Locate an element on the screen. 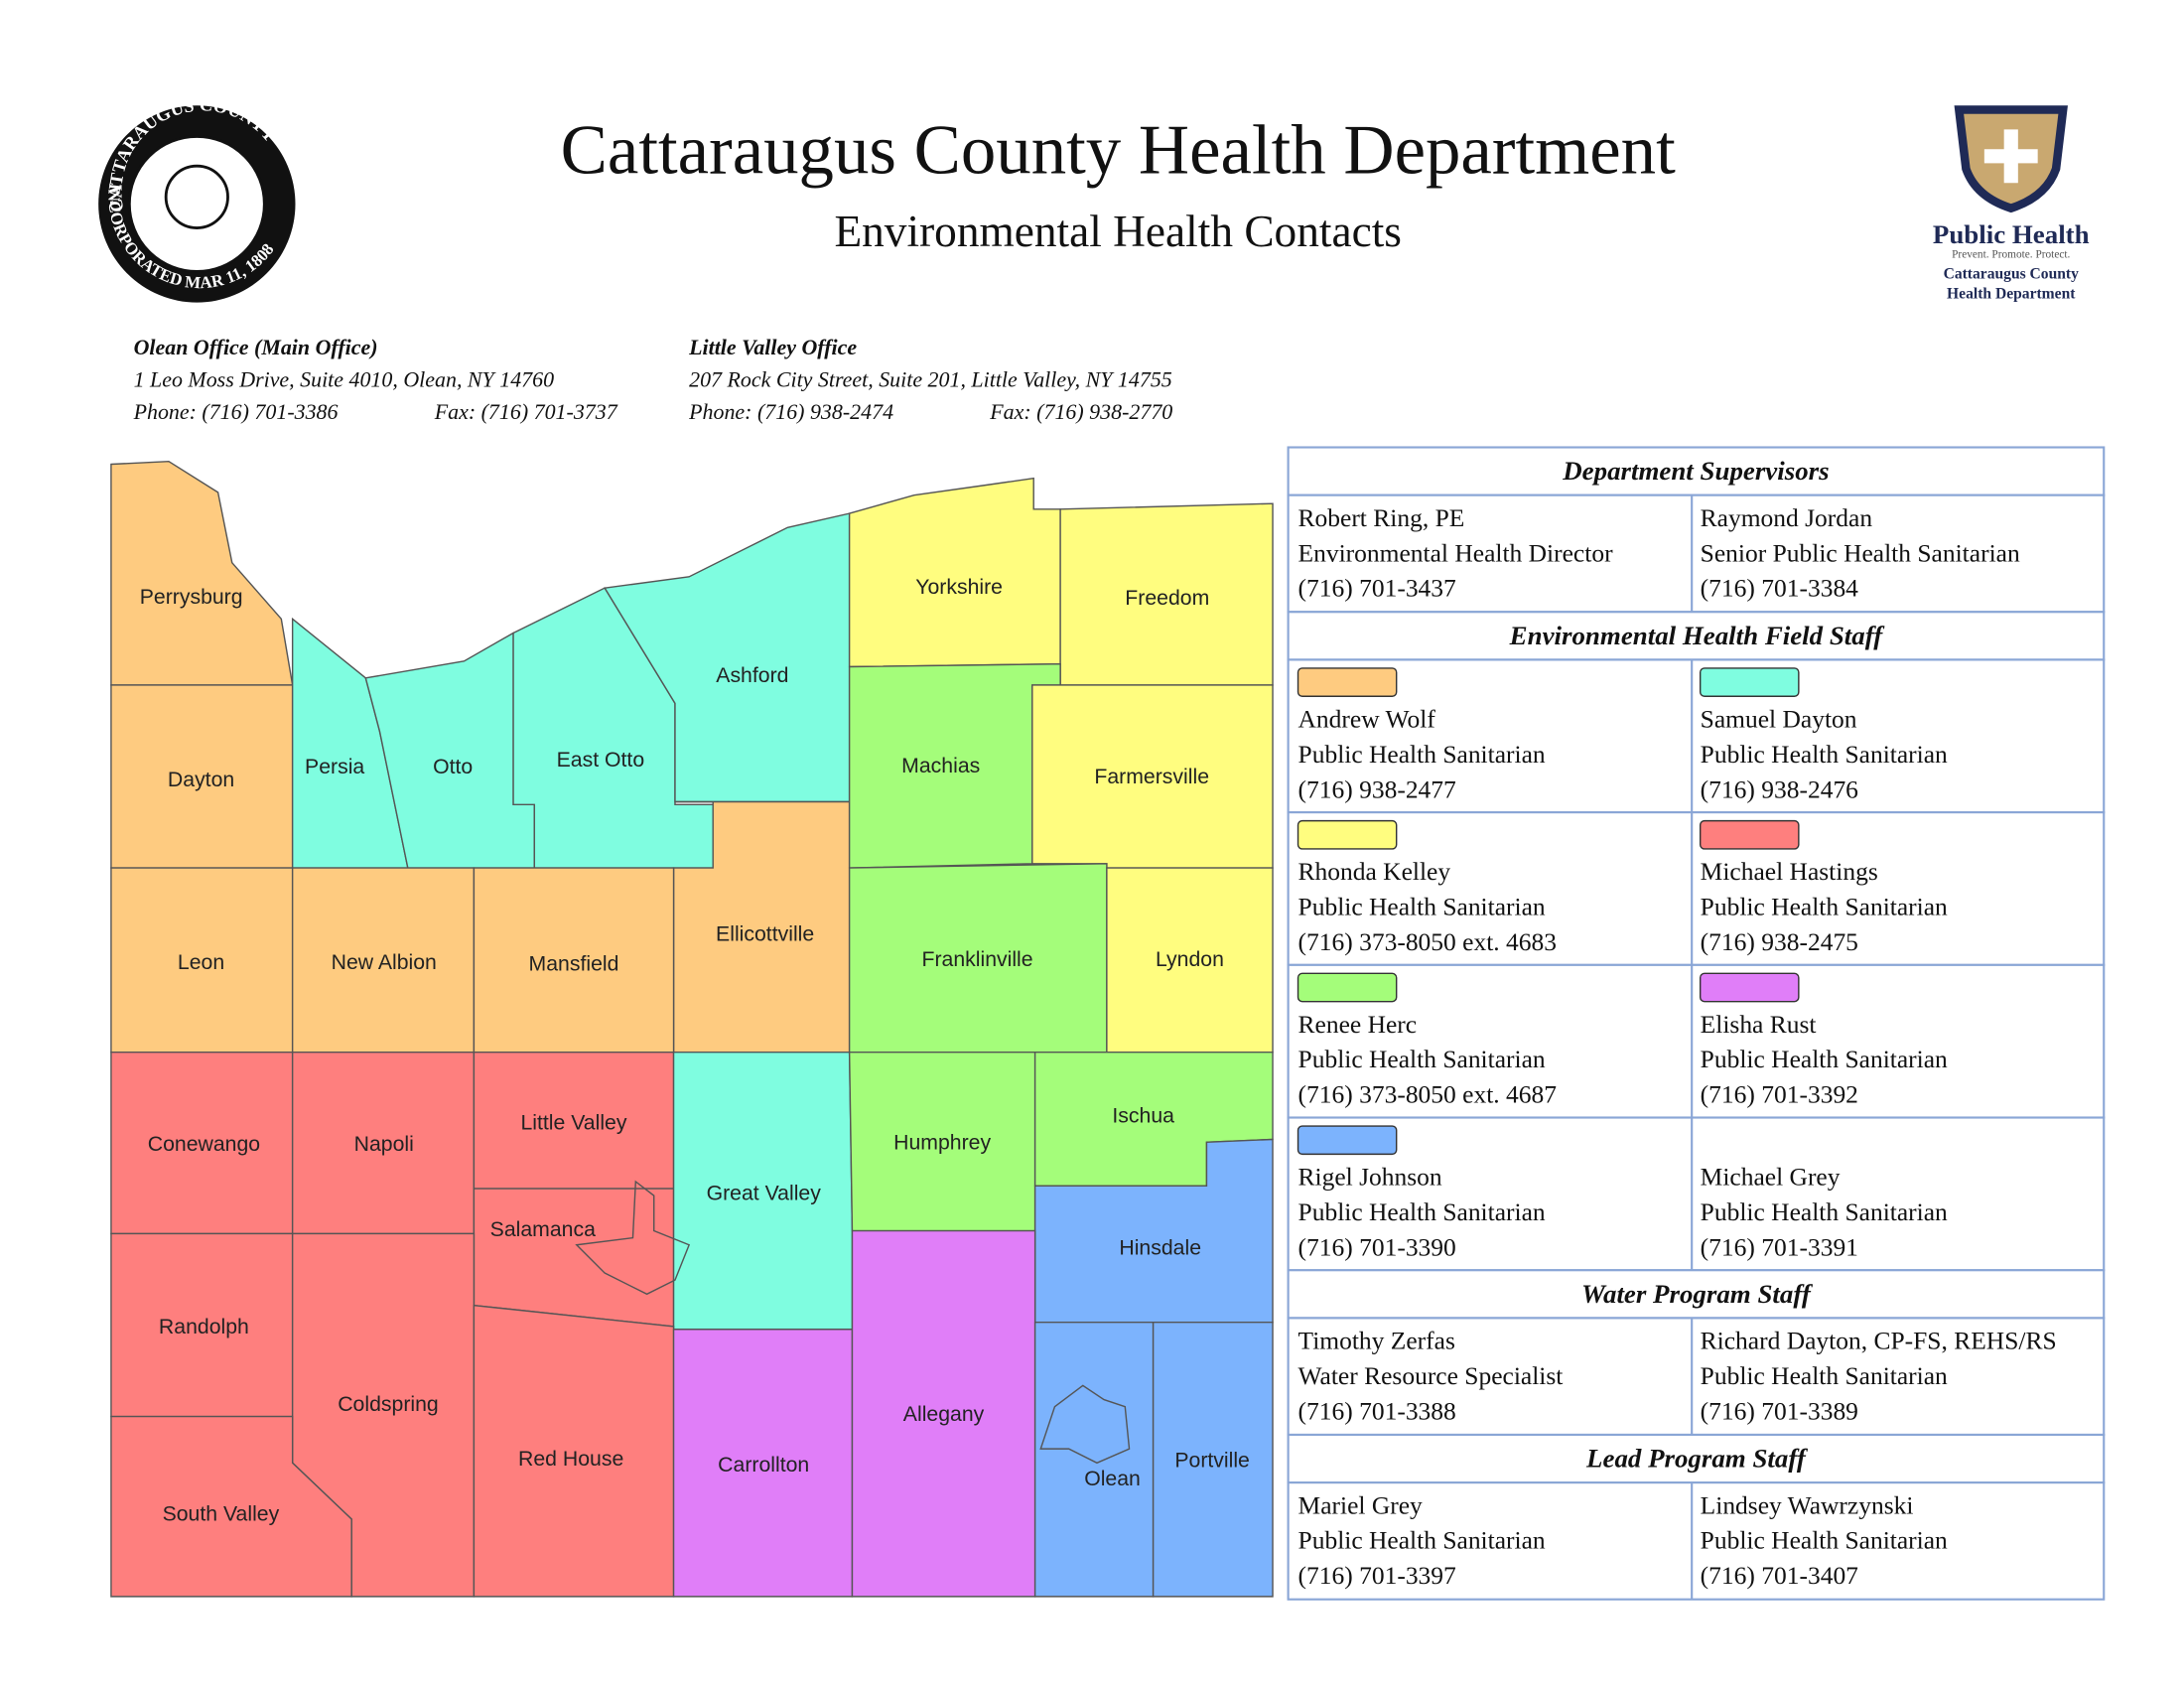 This screenshot has height=1688, width=2184. town-label: Napoli is located at coordinates (384, 1144).